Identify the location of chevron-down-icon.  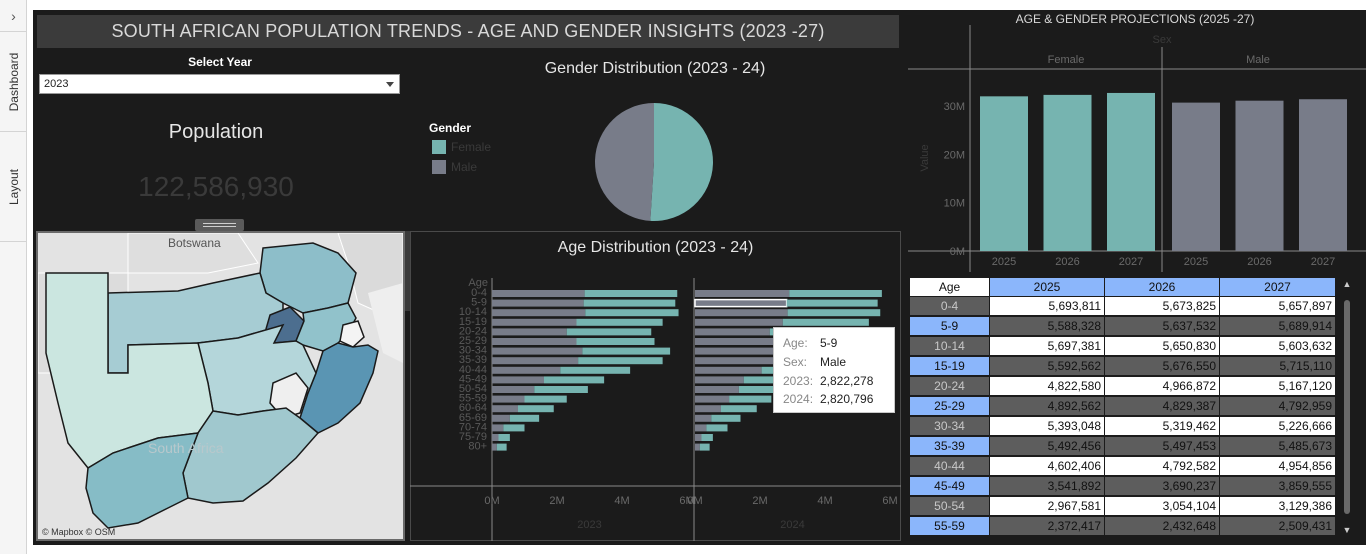
(390, 84).